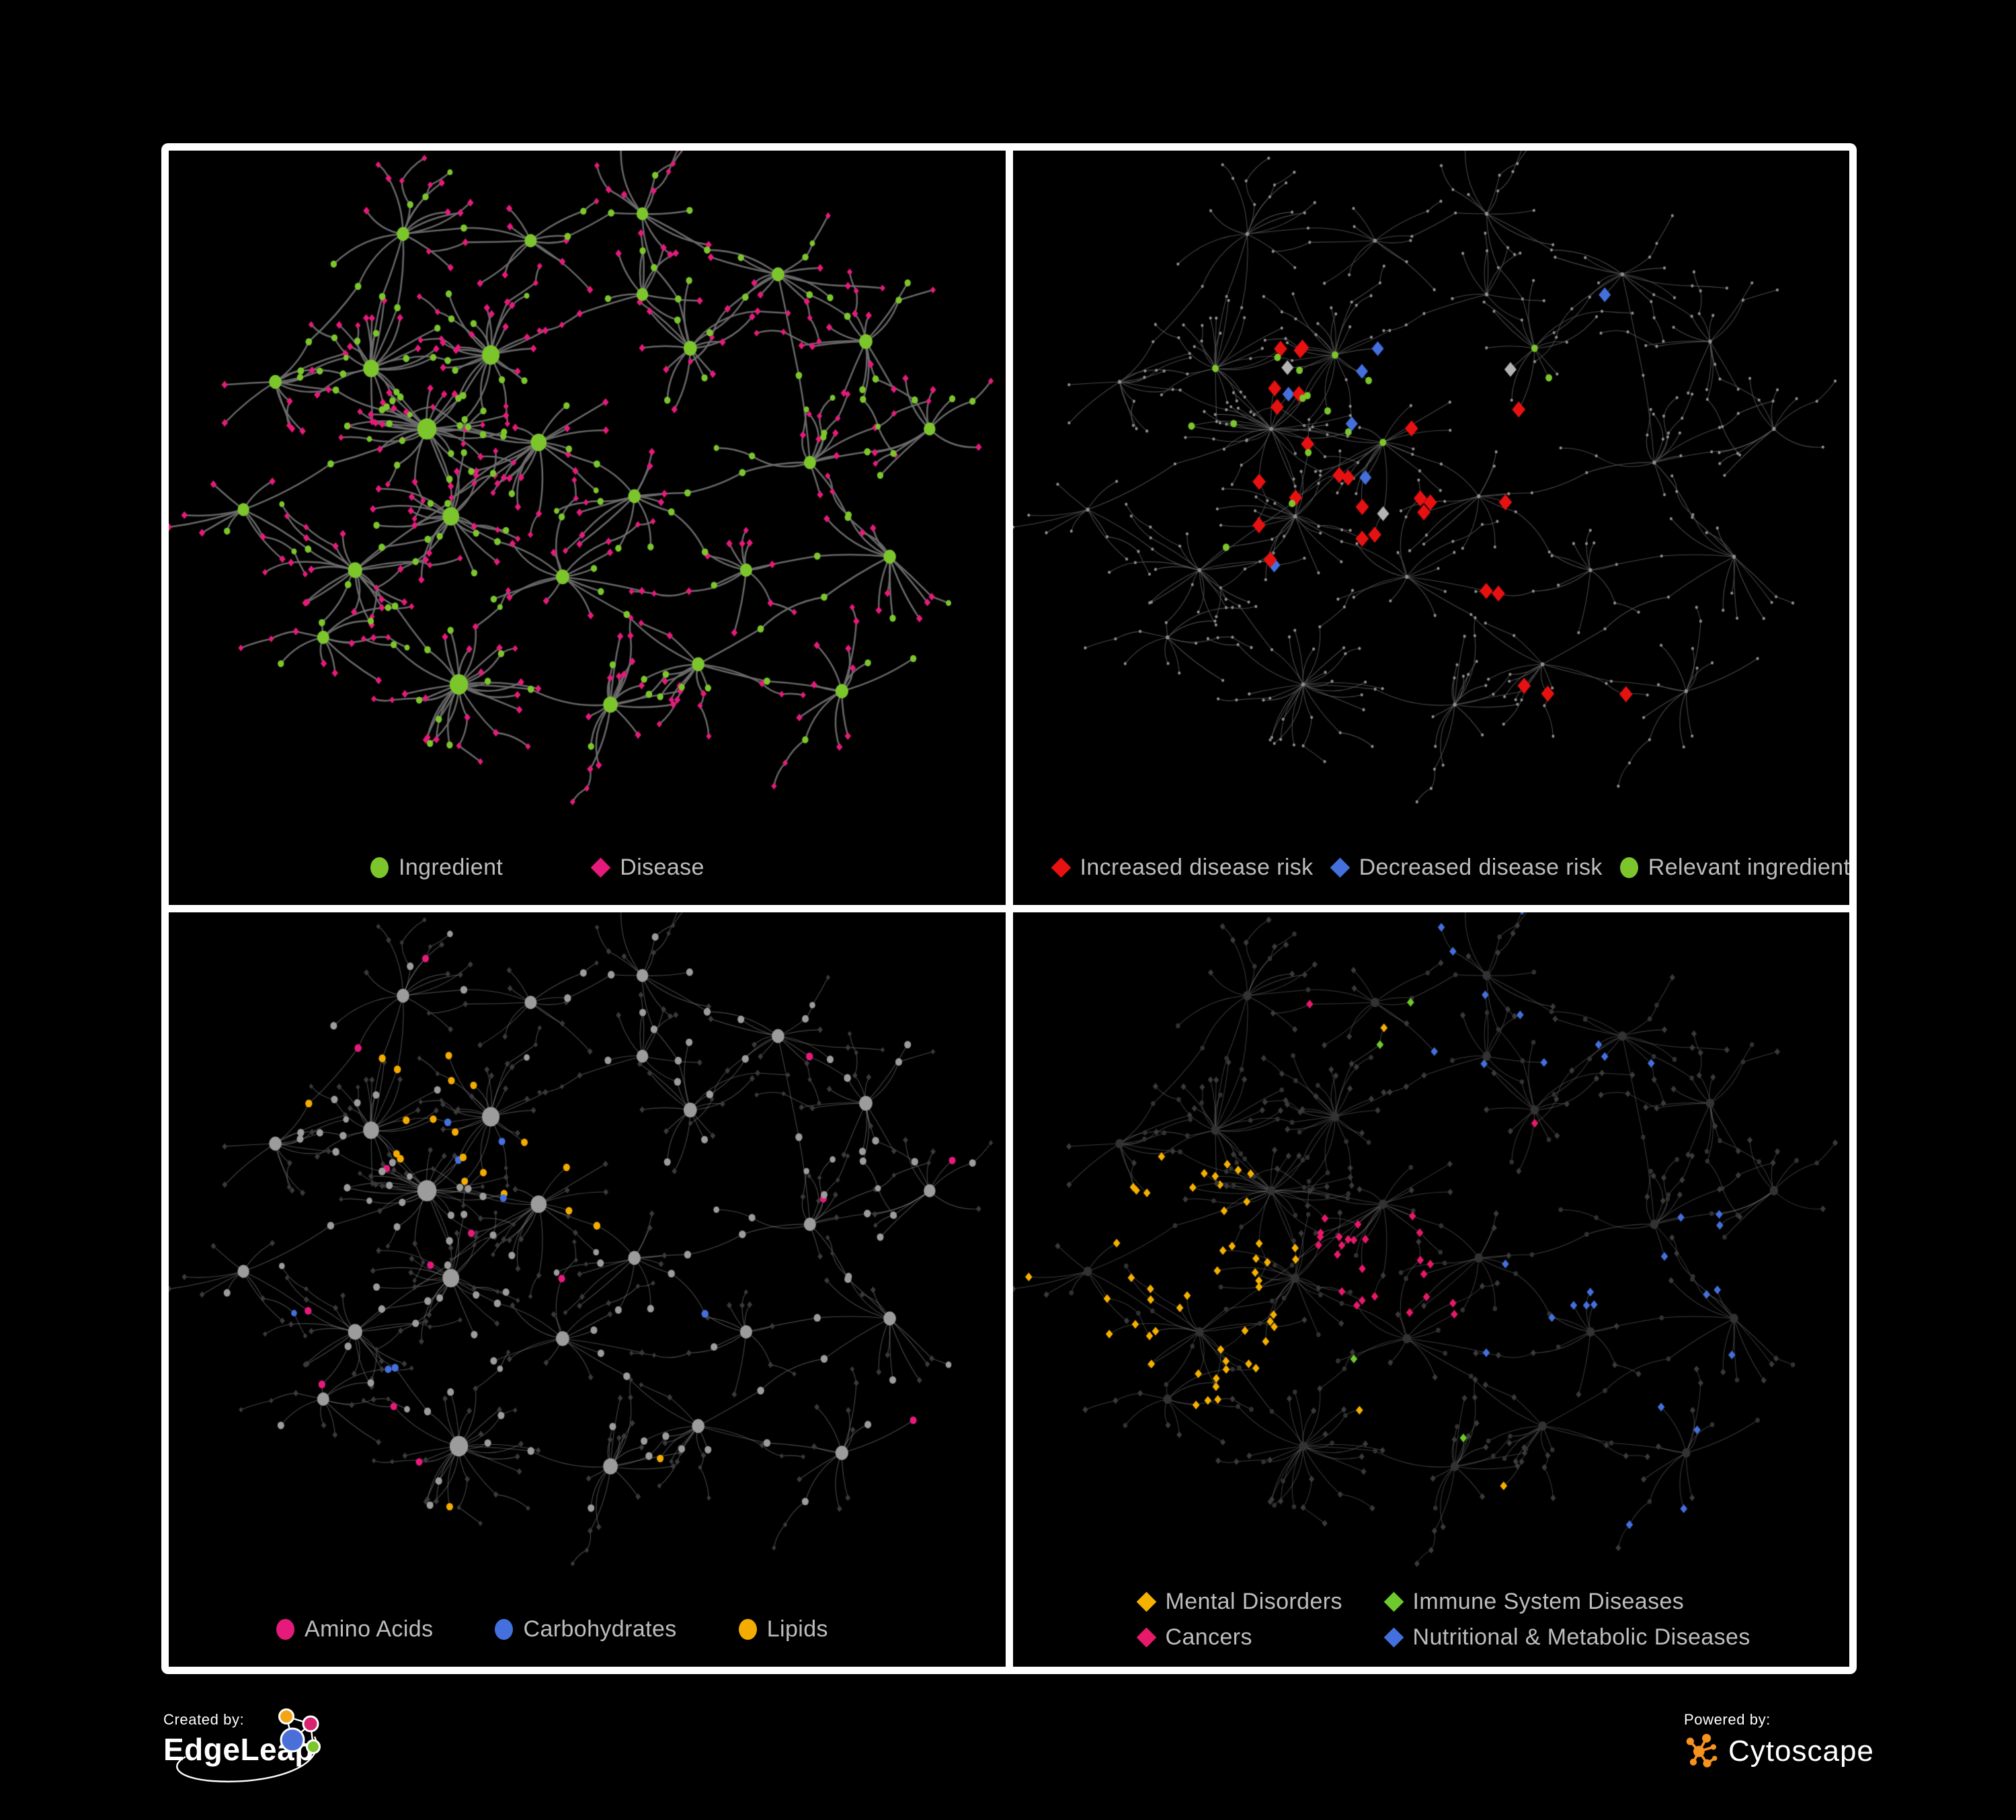  What do you see at coordinates (238, 1749) in the screenshot?
I see `edgeleap-brand: EdgeLeap` at bounding box center [238, 1749].